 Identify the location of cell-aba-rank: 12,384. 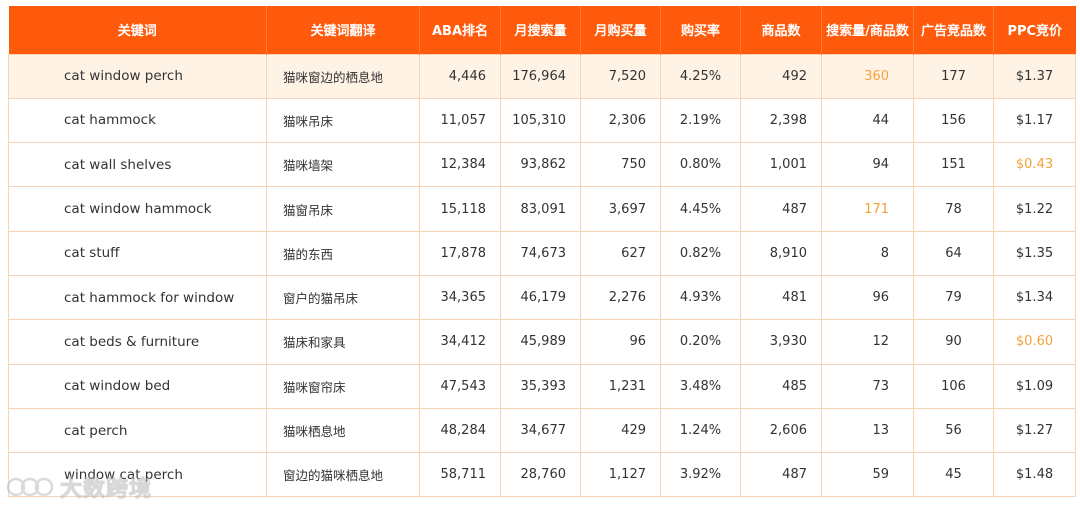
(460, 165).